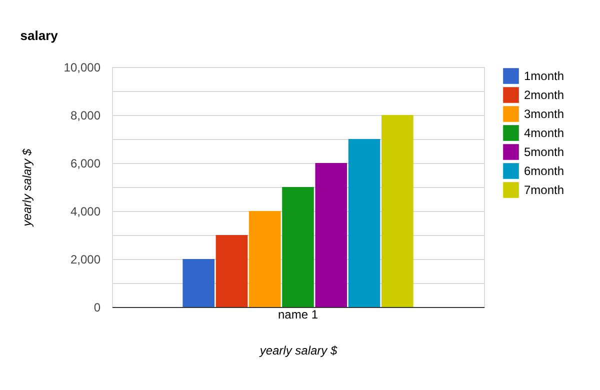  What do you see at coordinates (298, 351) in the screenshot?
I see `x-axis-title: yearly salary $` at bounding box center [298, 351].